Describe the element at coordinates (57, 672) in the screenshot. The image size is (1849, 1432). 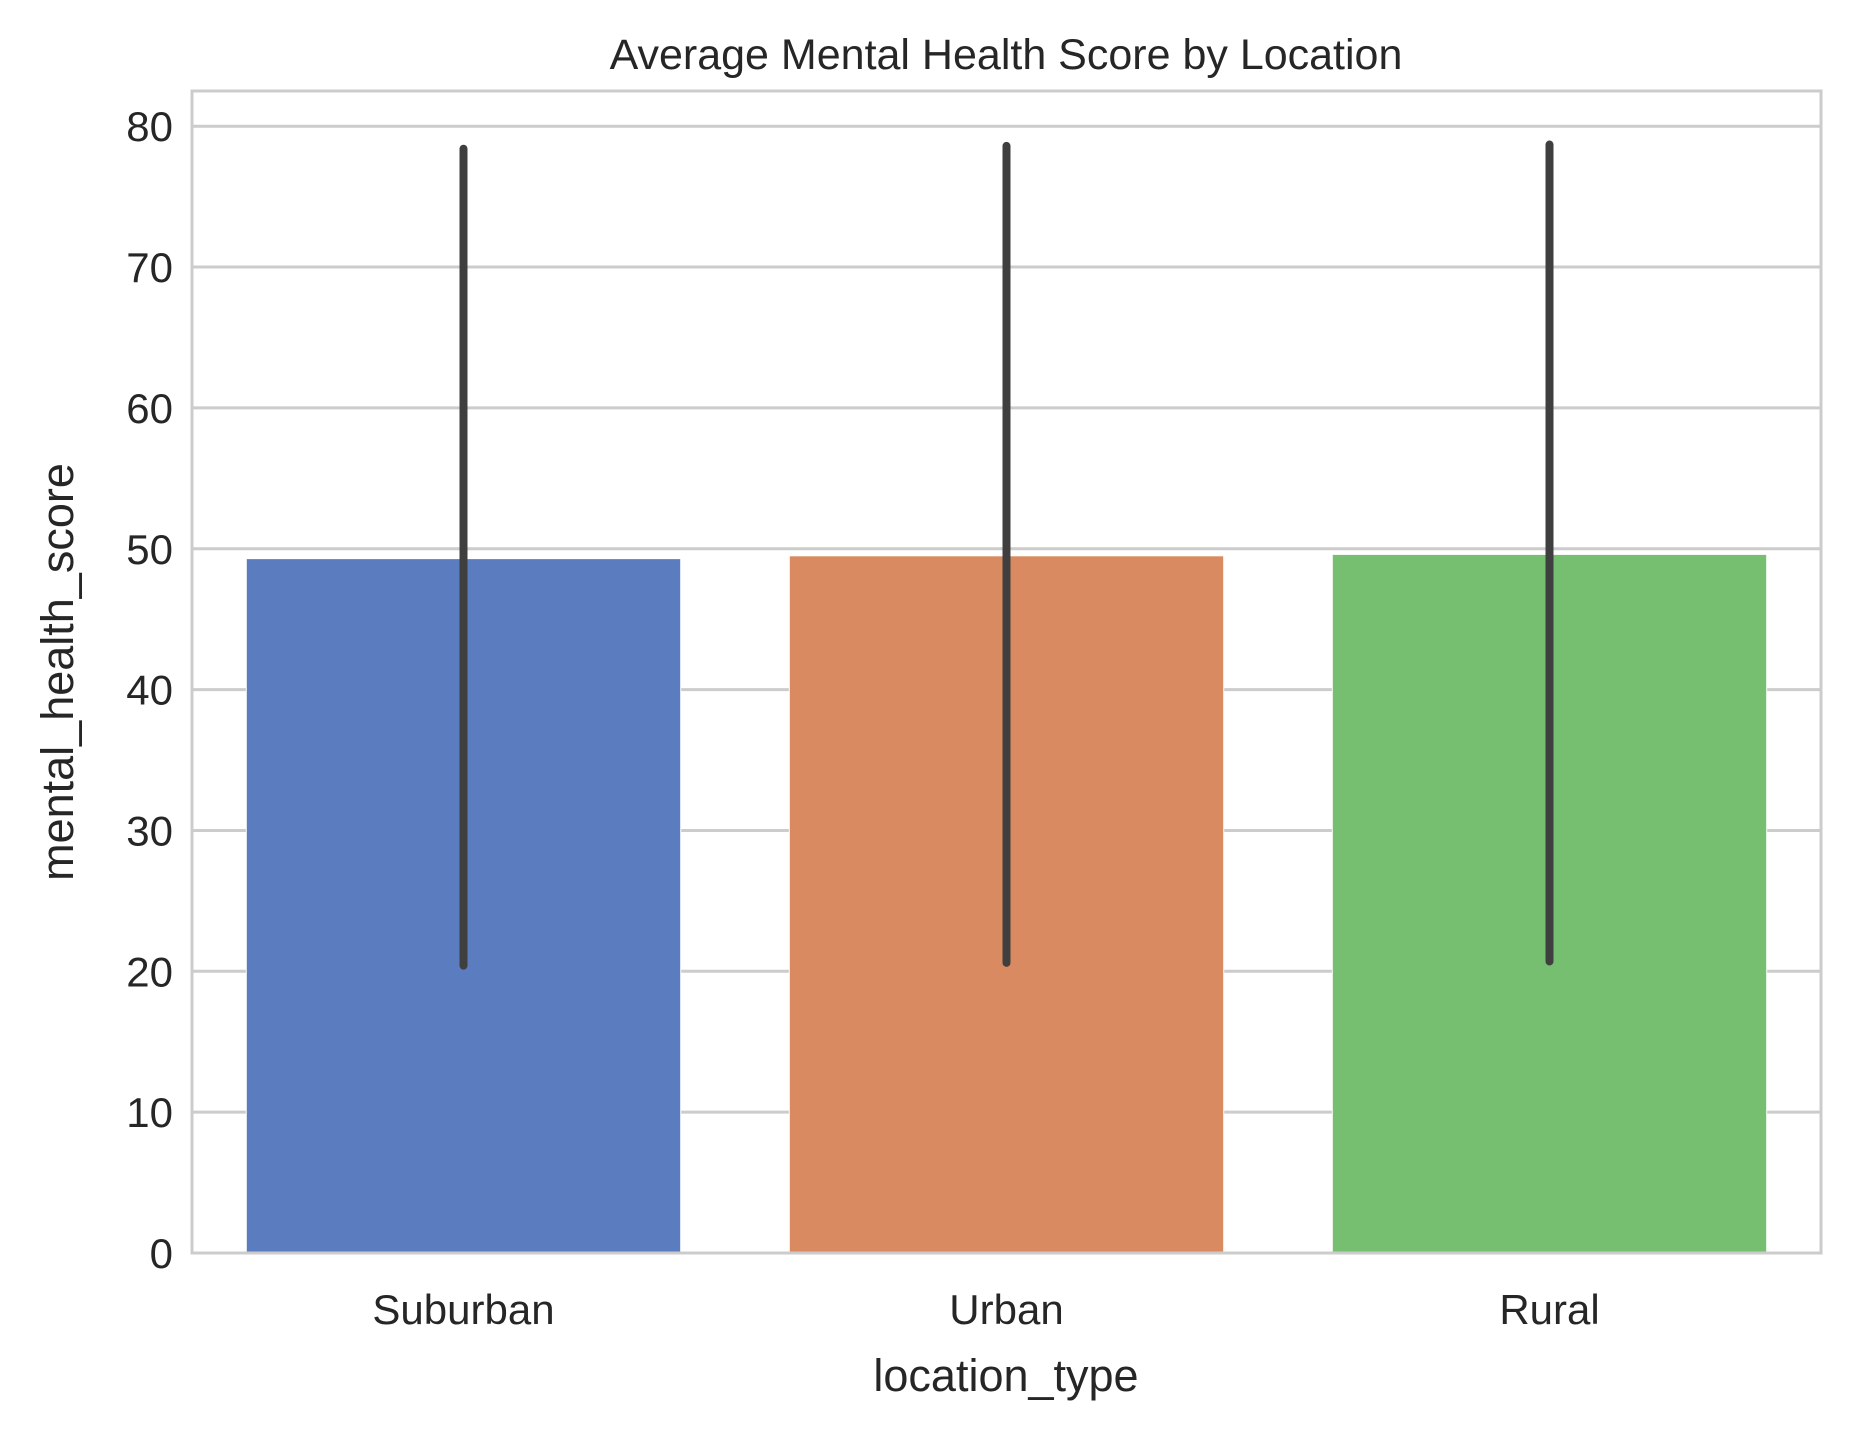
I see `y-axis-label: mental_health_score` at that location.